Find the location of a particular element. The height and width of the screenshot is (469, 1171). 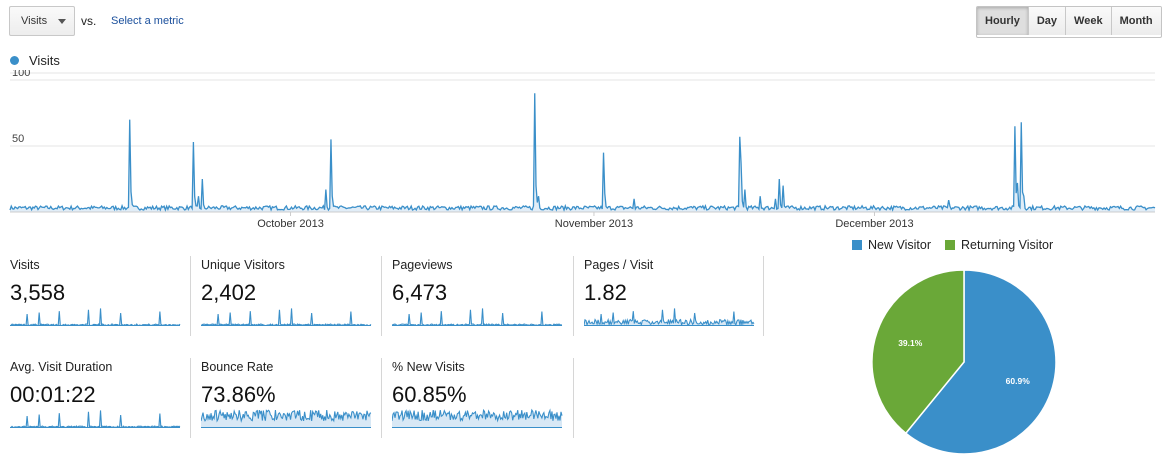

tile-bounce-rate: Bounce Rate 73.86% is located at coordinates (291, 400).